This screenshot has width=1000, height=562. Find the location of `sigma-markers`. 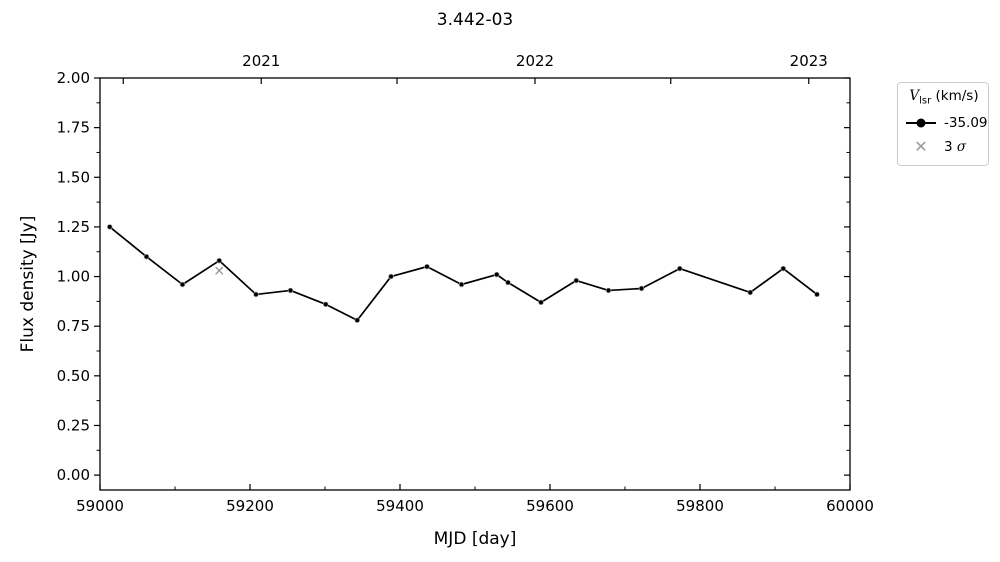

sigma-markers is located at coordinates (219, 270).